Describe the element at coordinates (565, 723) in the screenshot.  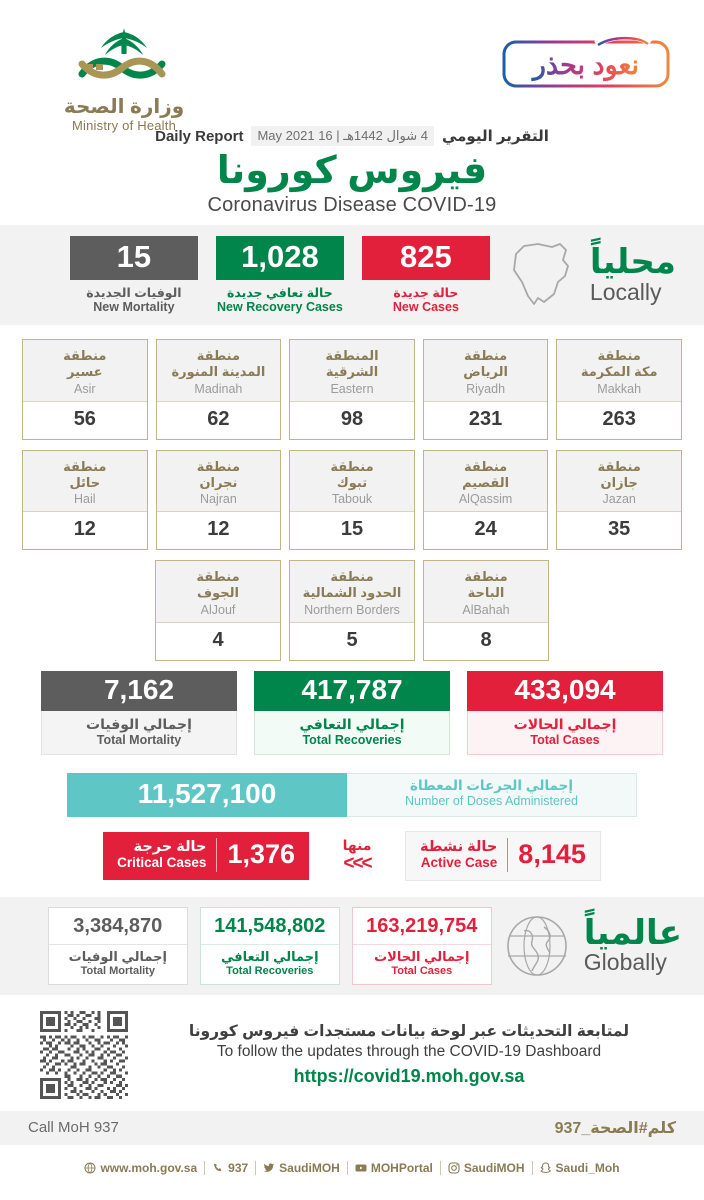
I see `total-cases-label-ar: إجمالي الحالات` at that location.